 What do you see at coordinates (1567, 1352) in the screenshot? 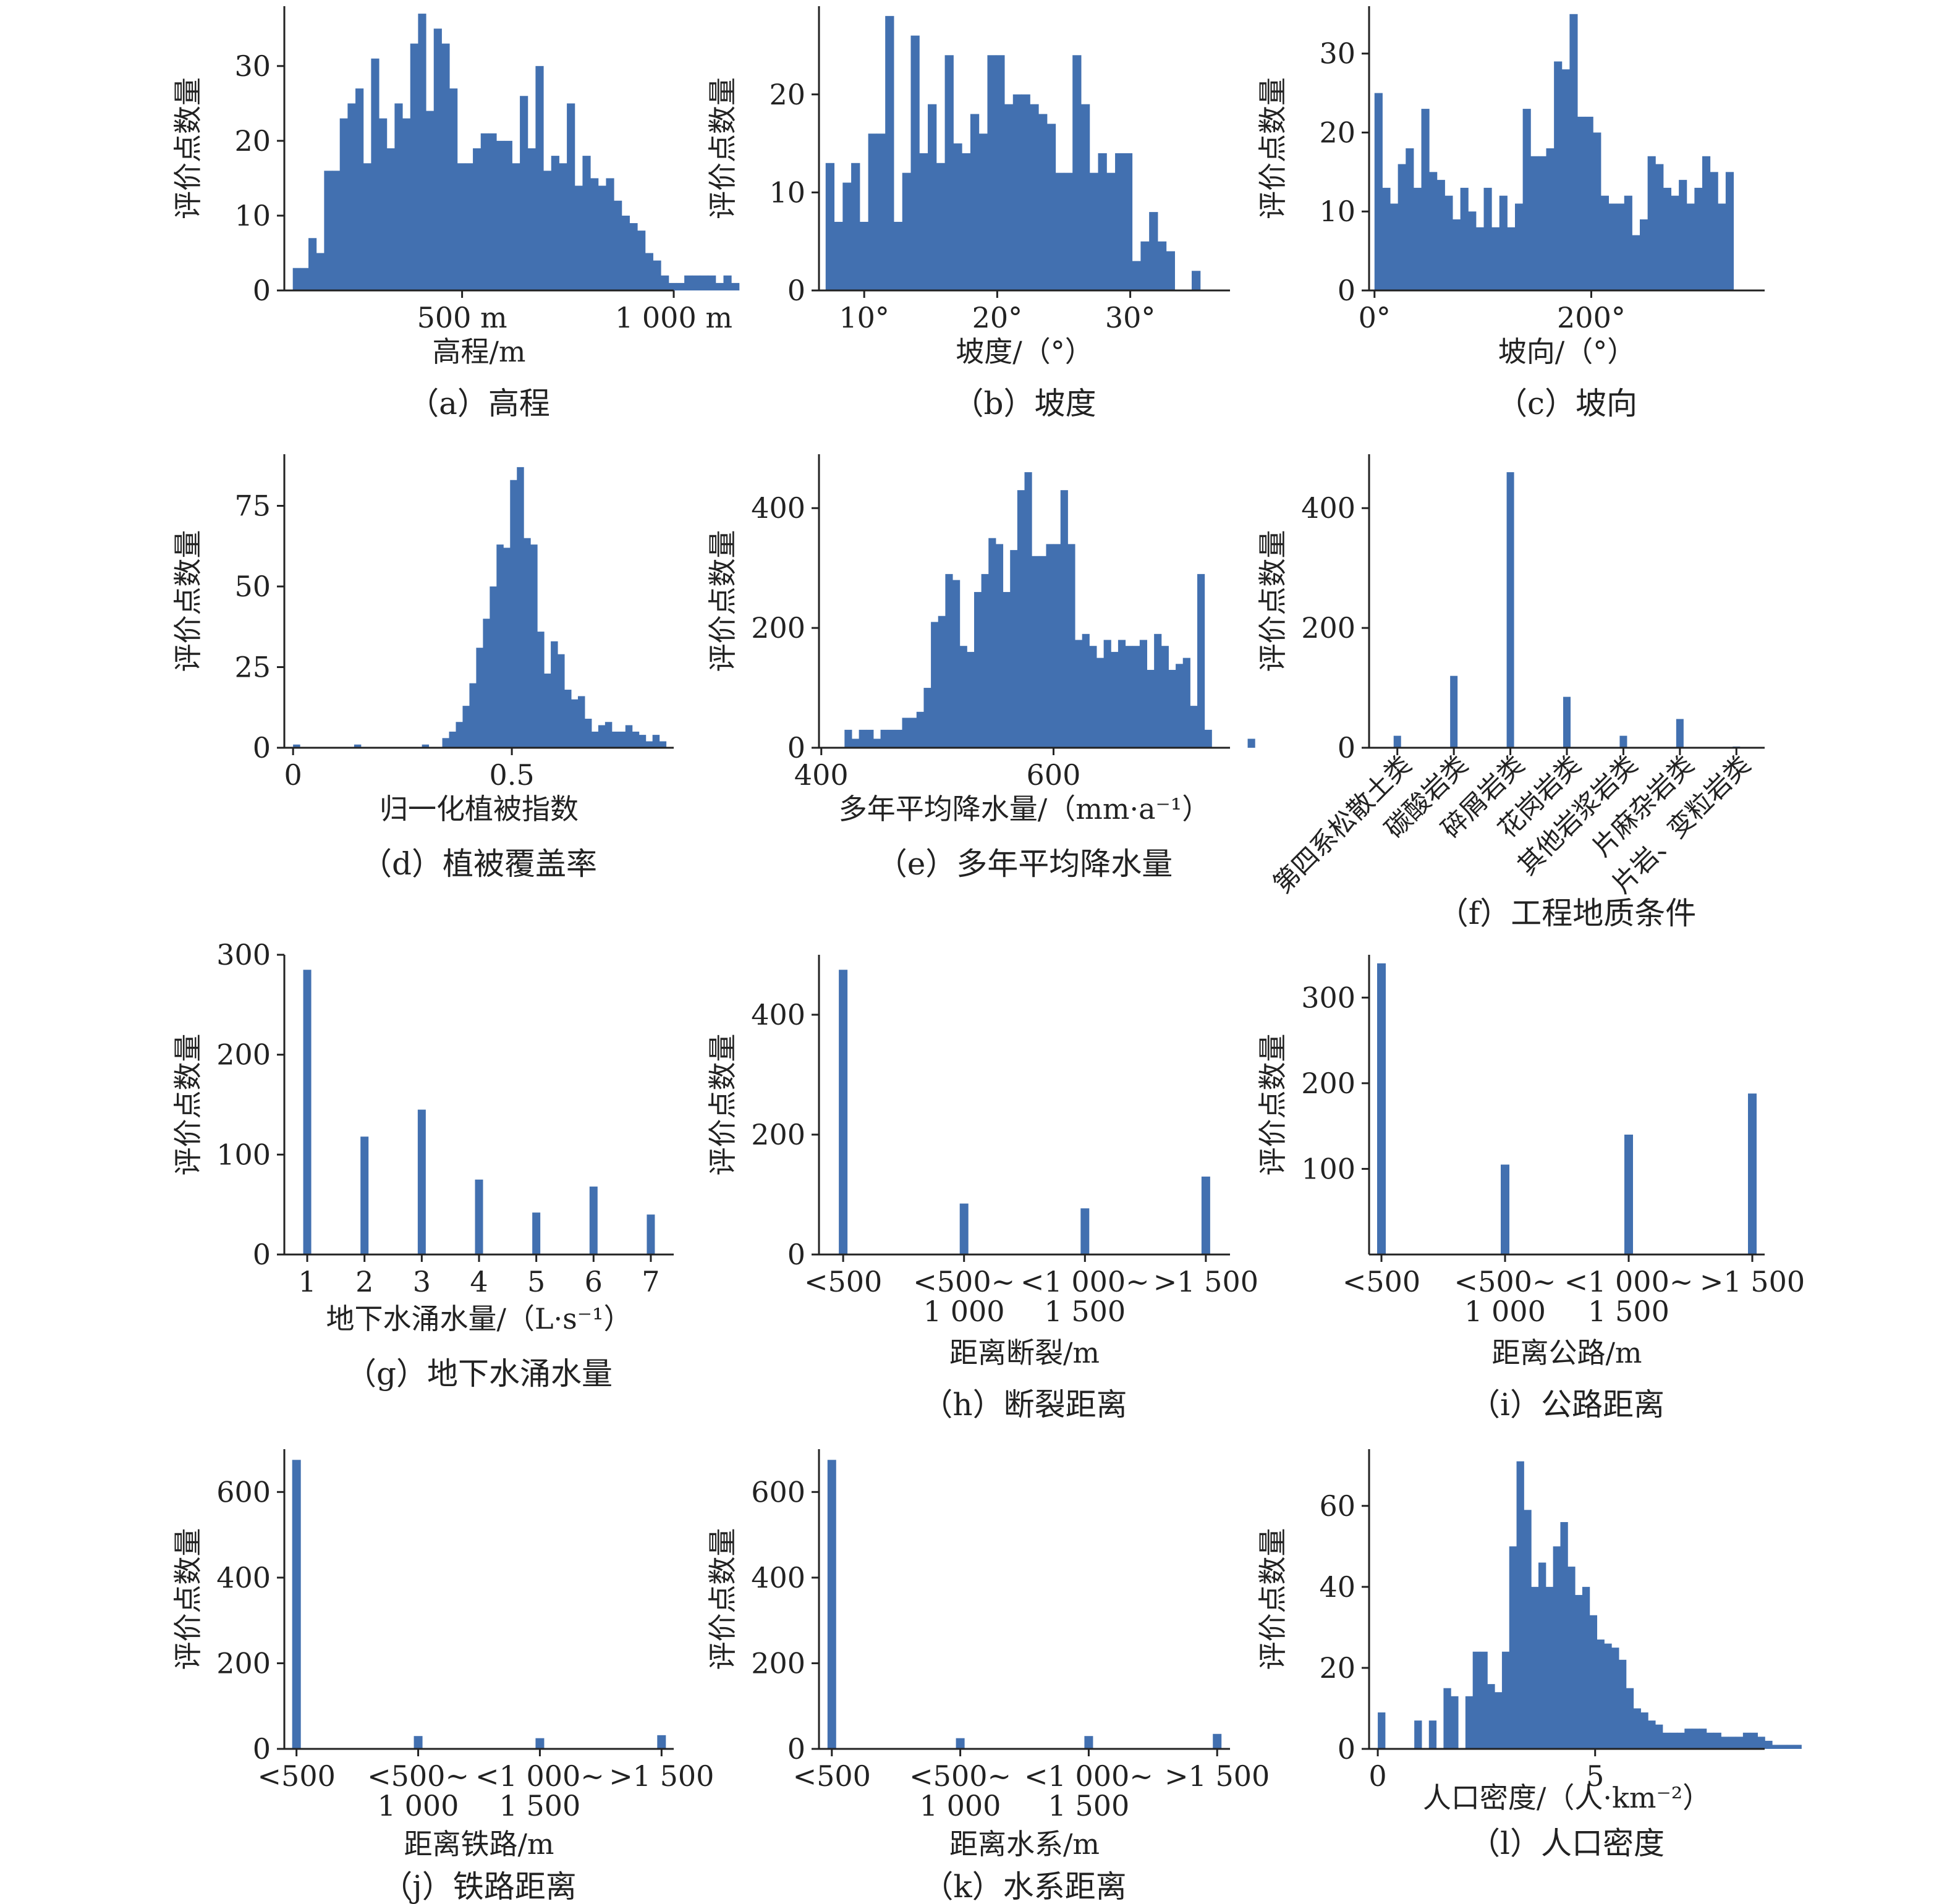
I see `x-axis-label: 距离公路/m` at bounding box center [1567, 1352].